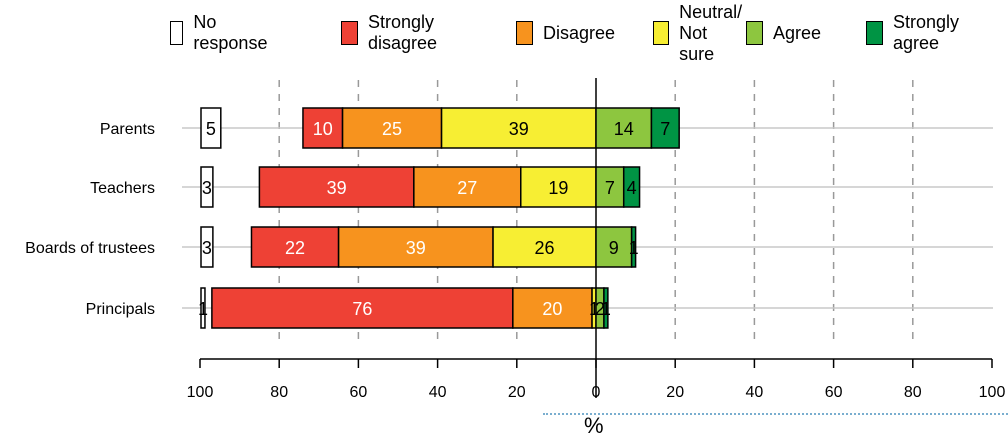  I want to click on data-label: 26, so click(545, 248).